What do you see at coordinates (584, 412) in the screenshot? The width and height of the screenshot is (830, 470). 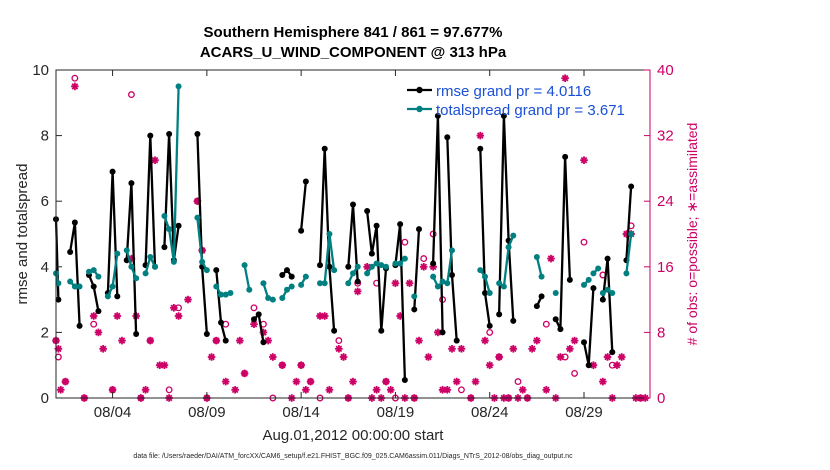 I see `x-tick-label: 08/29` at bounding box center [584, 412].